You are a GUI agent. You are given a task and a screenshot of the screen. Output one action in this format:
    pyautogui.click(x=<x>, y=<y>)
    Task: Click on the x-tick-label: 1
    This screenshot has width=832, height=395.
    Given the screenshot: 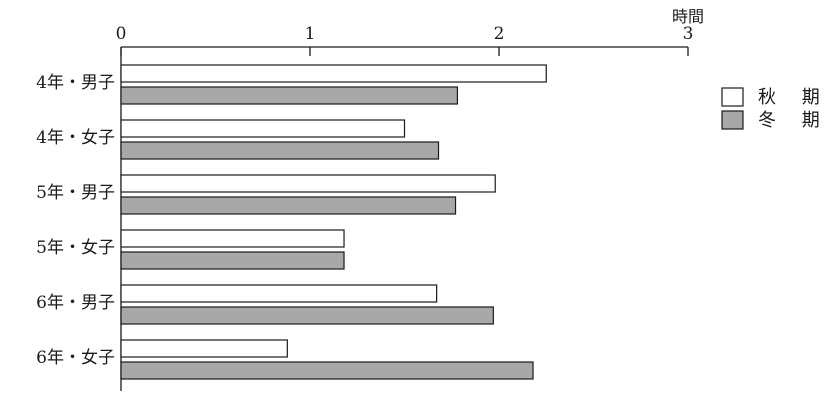 What is the action you would take?
    pyautogui.click(x=310, y=34)
    